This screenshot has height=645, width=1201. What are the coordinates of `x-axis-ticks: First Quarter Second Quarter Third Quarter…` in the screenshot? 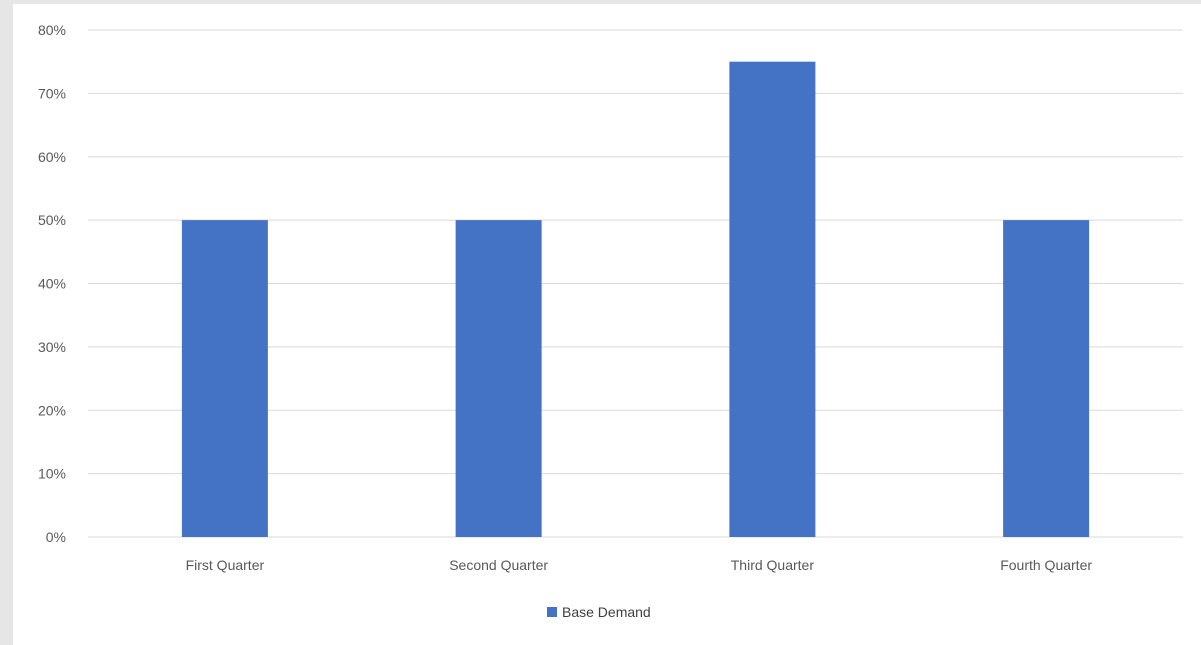 It's located at (639, 565).